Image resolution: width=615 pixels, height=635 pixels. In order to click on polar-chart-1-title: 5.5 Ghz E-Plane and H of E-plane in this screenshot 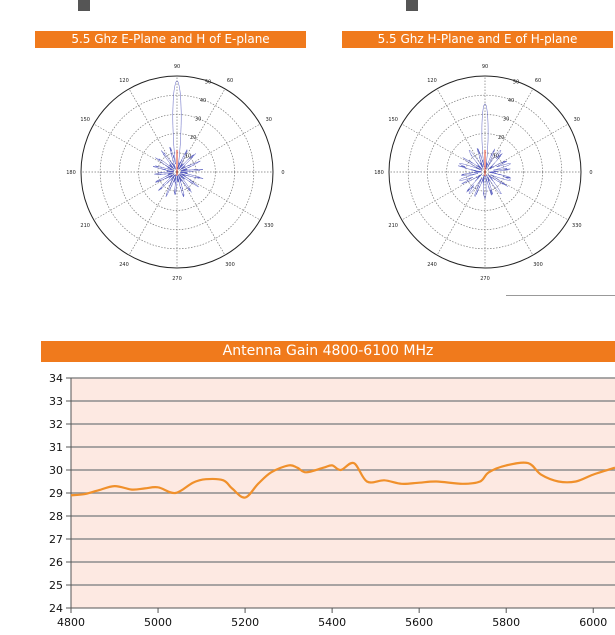, I will do `click(170, 39)`.